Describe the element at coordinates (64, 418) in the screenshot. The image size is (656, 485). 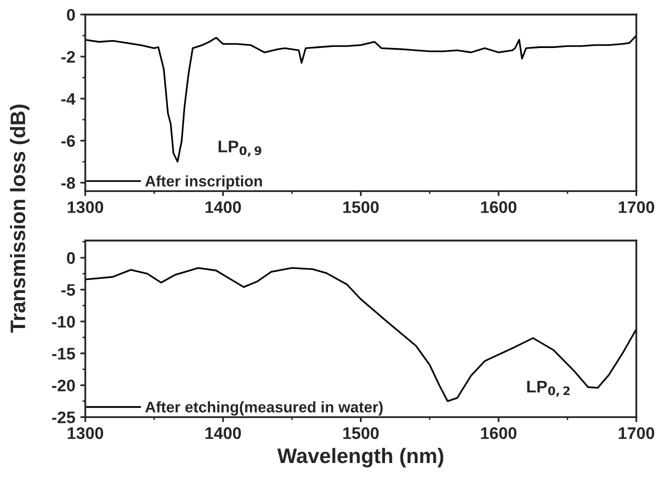
I see `y-tick-label: -25` at that location.